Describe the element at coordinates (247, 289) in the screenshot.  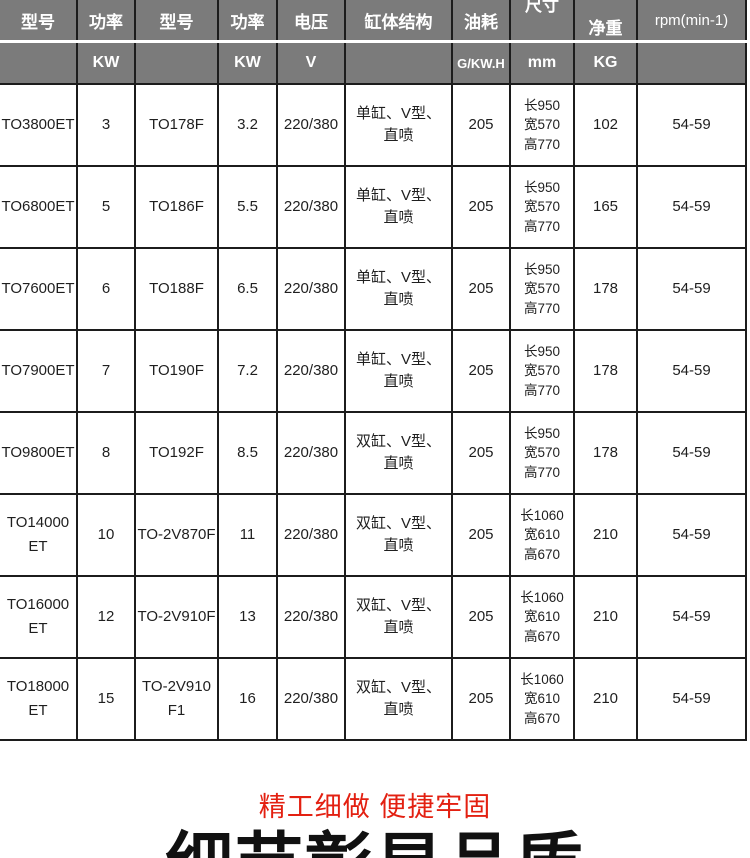
I see `engine-power-cell: 6.5` at that location.